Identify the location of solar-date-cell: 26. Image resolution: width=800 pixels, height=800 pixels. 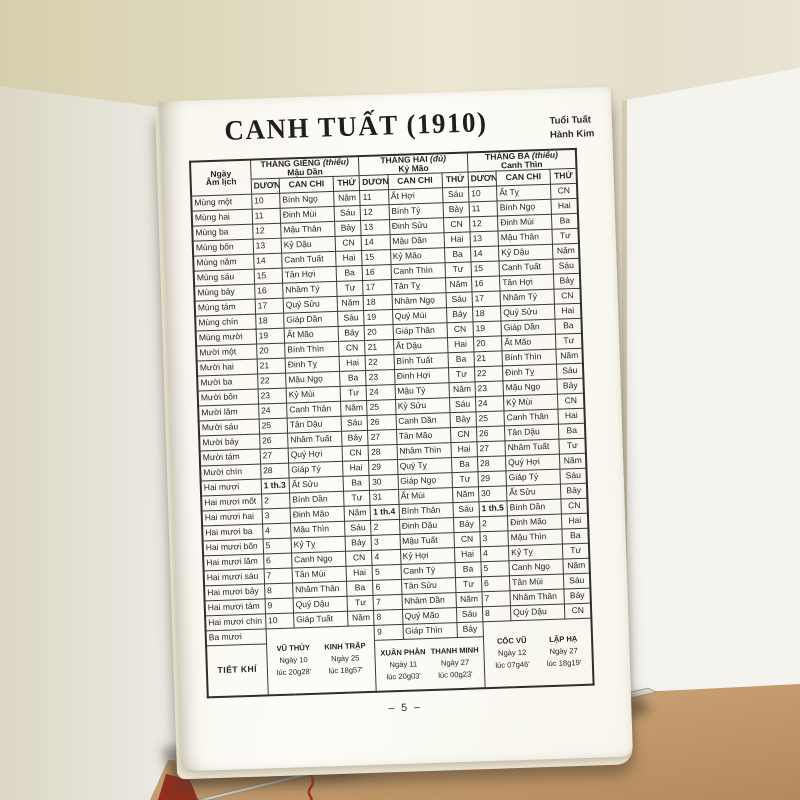
(274, 440).